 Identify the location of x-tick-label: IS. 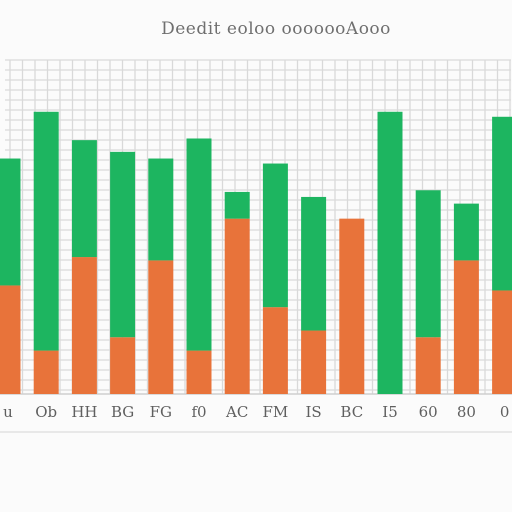
(313, 412).